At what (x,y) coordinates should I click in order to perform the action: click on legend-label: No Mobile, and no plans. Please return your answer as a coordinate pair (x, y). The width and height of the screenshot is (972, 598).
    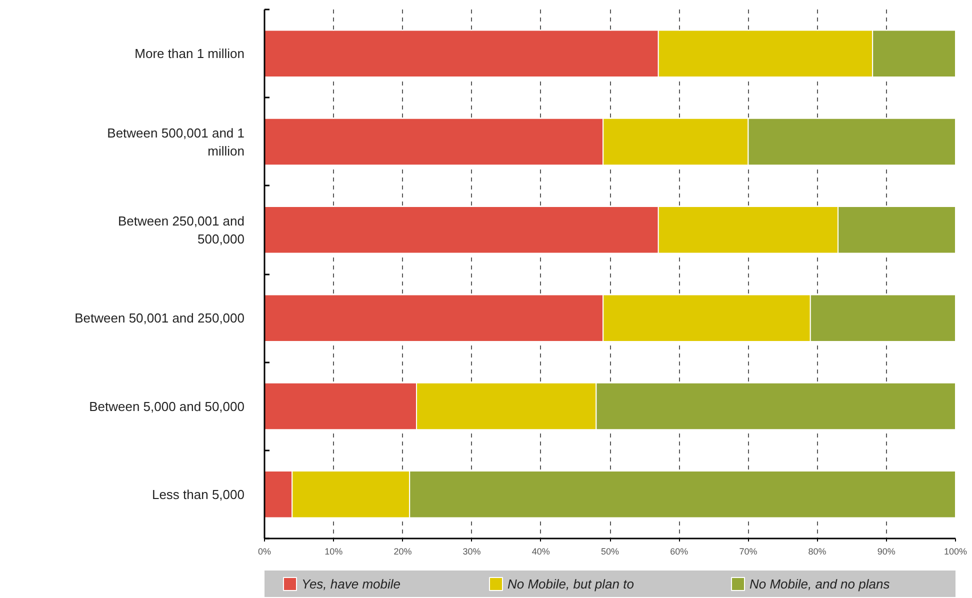
    Looking at the image, I should click on (820, 584).